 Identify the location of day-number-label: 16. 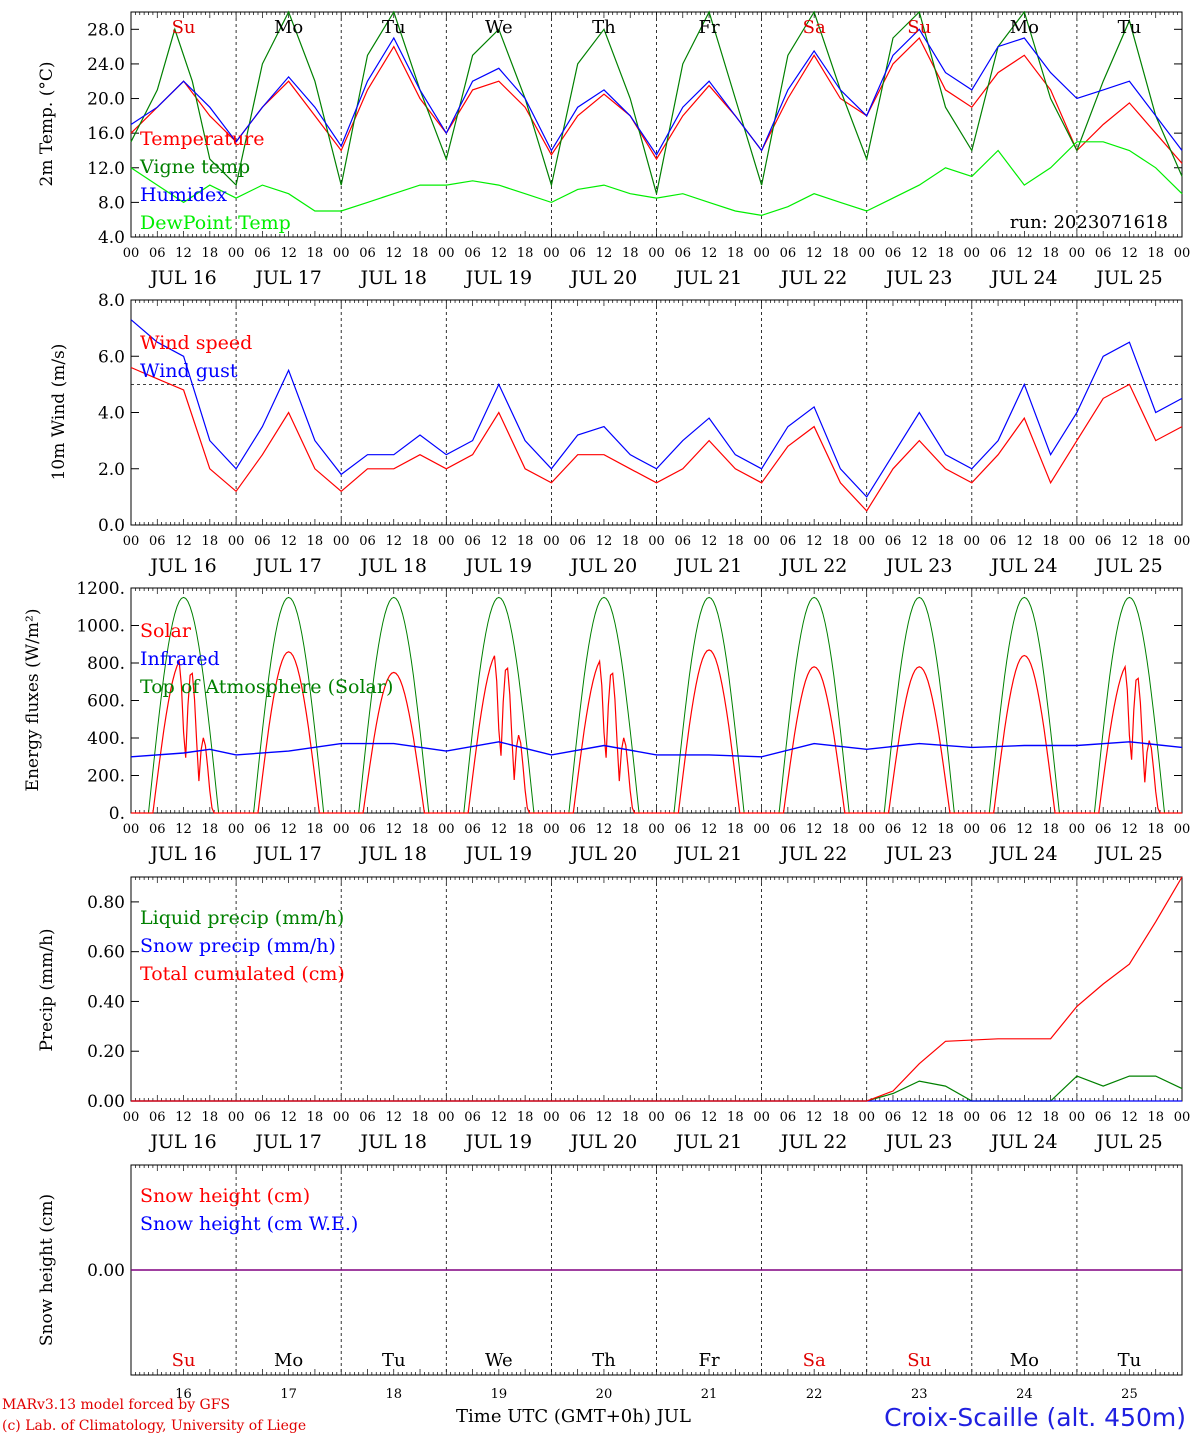
(183, 1394).